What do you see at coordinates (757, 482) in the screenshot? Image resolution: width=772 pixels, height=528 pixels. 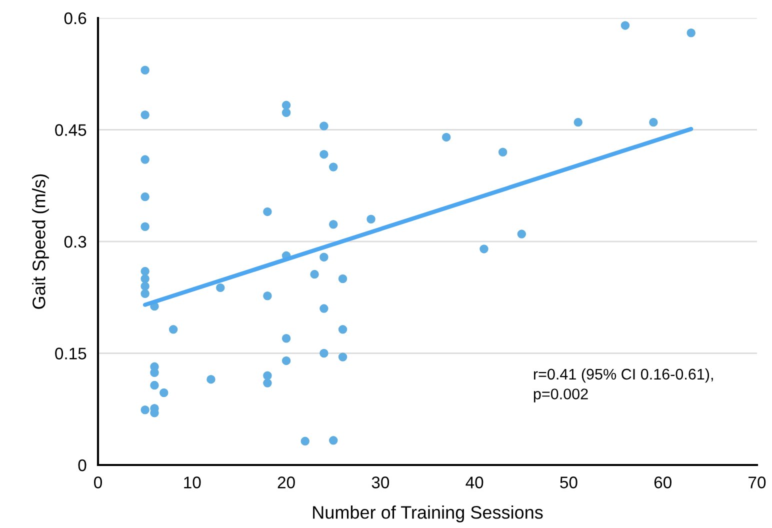 I see `x-tick-label: 70` at bounding box center [757, 482].